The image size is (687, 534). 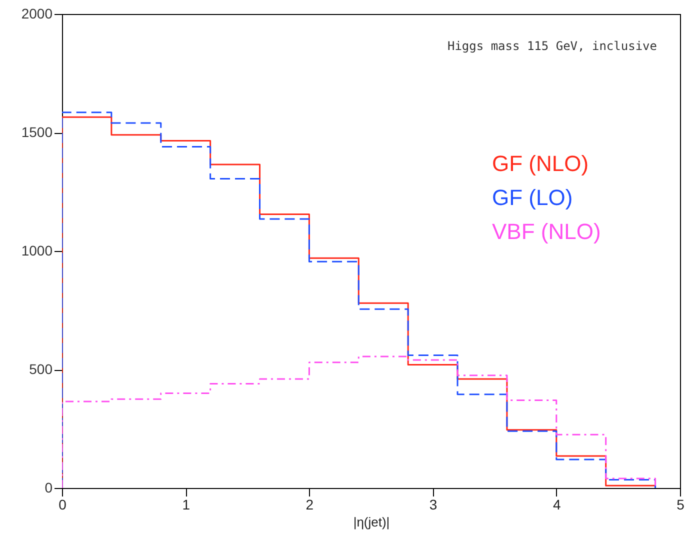 What do you see at coordinates (37, 14) in the screenshot?
I see `y-tick-label: 2000` at bounding box center [37, 14].